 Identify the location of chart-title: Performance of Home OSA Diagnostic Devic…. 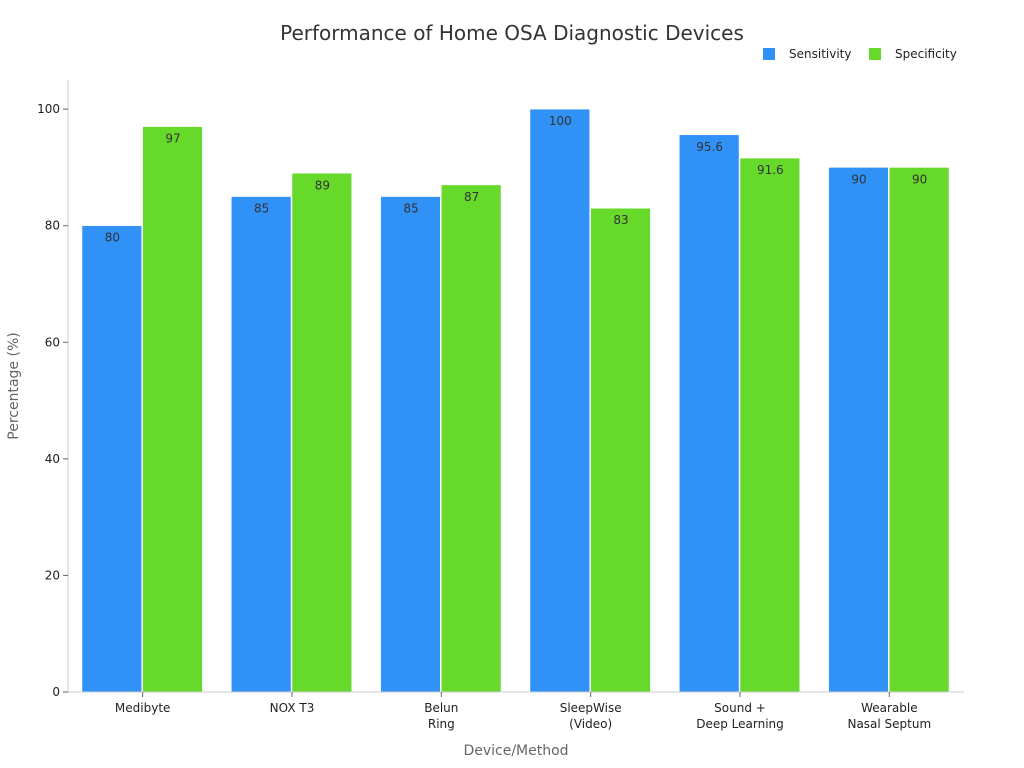
(512, 33).